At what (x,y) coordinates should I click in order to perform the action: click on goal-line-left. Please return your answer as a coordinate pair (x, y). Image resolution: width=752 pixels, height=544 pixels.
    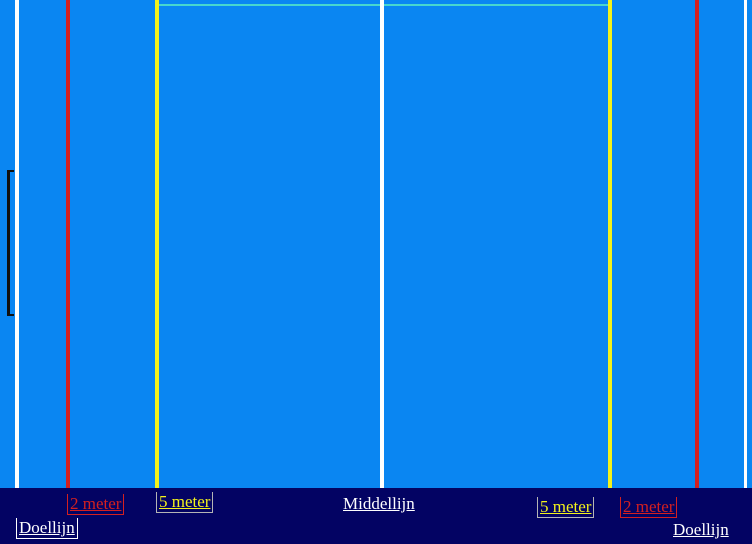
    Looking at the image, I should click on (17, 244).